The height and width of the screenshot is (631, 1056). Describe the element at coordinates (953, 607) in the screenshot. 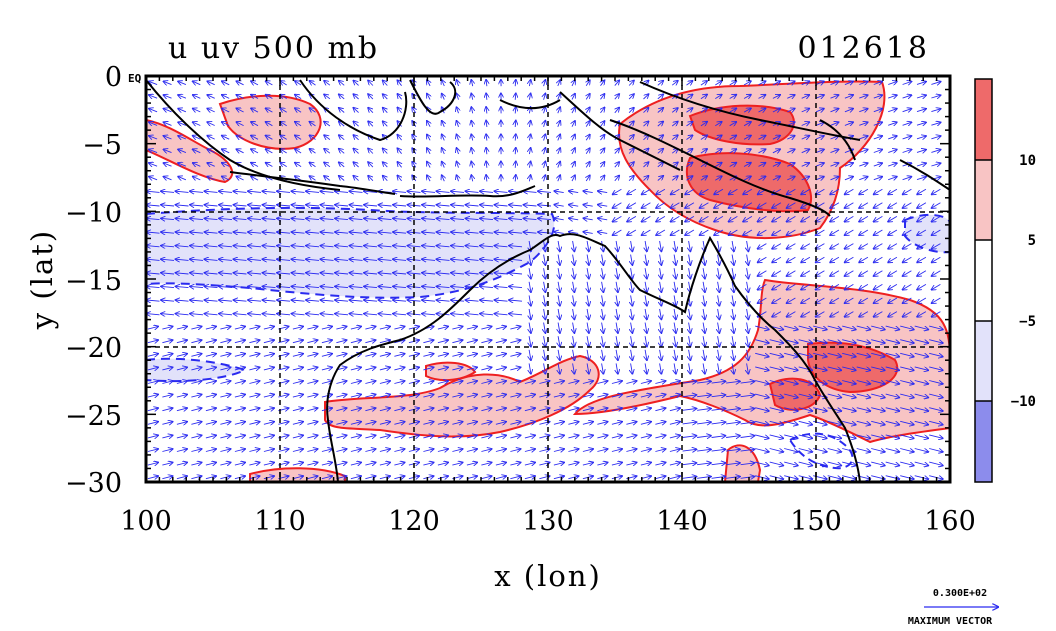

I see `vector-key: 0.300E+02 MAXIMUM VECTOR` at that location.